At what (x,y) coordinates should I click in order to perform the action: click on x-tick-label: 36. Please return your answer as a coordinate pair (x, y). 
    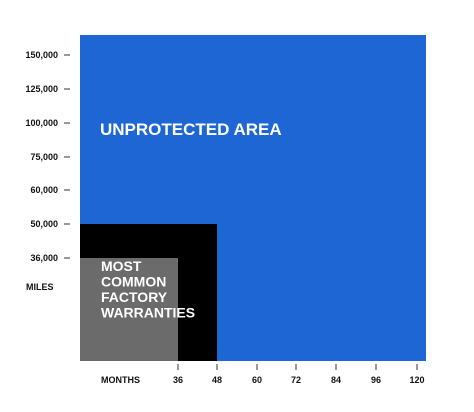
    Looking at the image, I should click on (178, 380).